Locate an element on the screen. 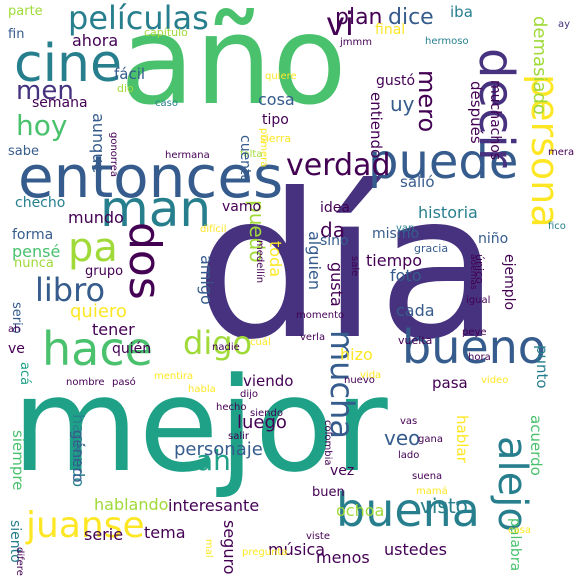 Image resolution: width=576 pixels, height=576 pixels. word-89: foto is located at coordinates (406, 275).